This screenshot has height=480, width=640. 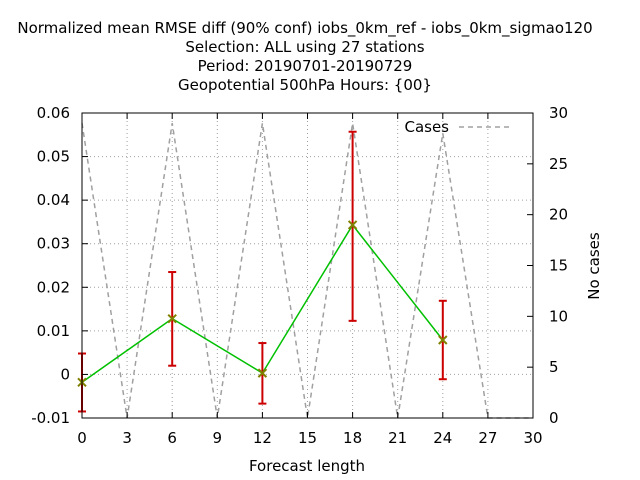 What do you see at coordinates (532, 438) in the screenshot?
I see `x-tick-label: 30` at bounding box center [532, 438].